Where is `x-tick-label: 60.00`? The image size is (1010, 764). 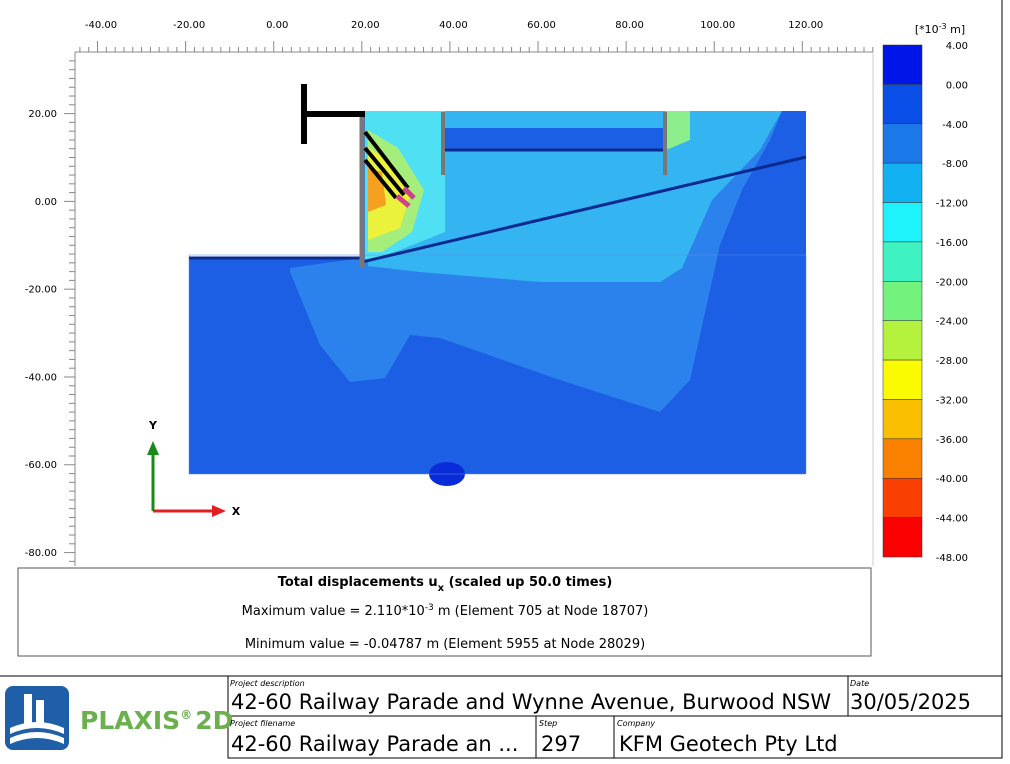
x-tick-label: 60.00 is located at coordinates (541, 25).